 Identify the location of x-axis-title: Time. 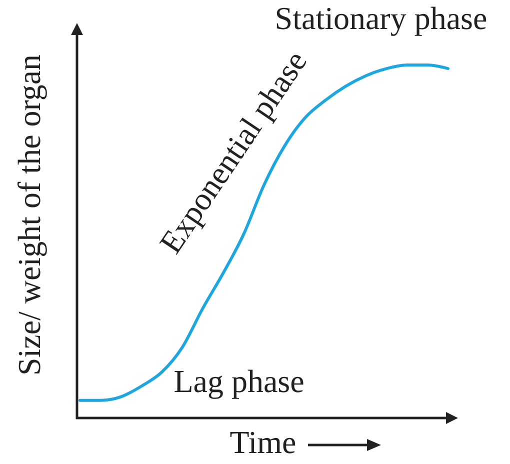
(263, 442).